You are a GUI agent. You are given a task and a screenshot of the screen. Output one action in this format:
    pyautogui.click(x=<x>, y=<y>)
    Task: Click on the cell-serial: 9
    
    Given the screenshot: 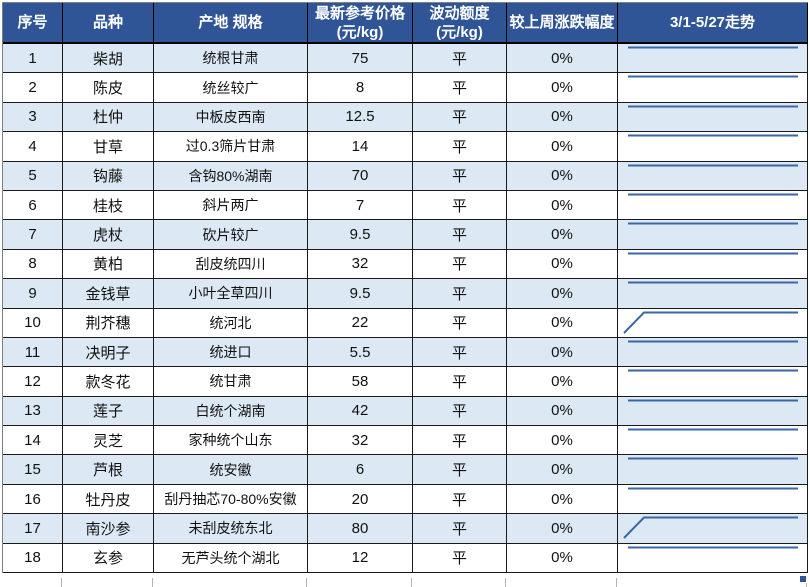 What is the action you would take?
    pyautogui.click(x=33, y=294)
    